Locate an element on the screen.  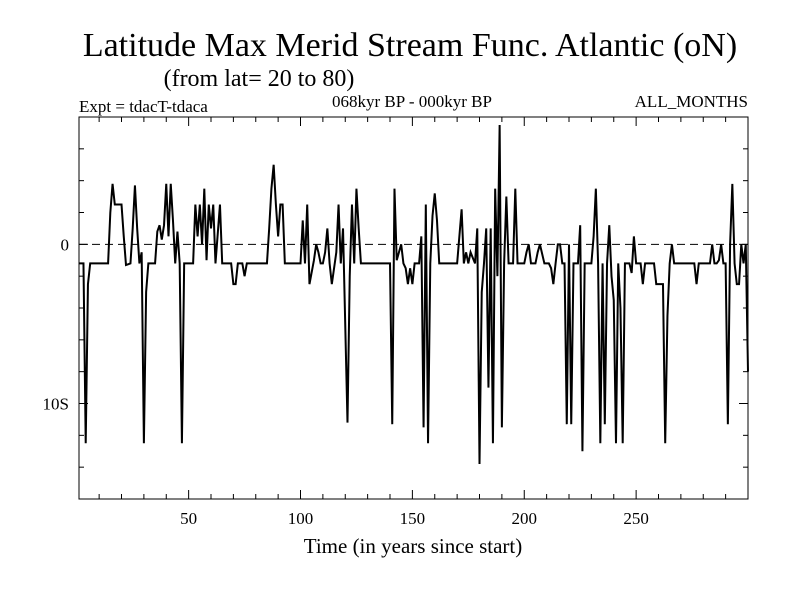
y-tick-label: 10S is located at coordinates (56, 404).